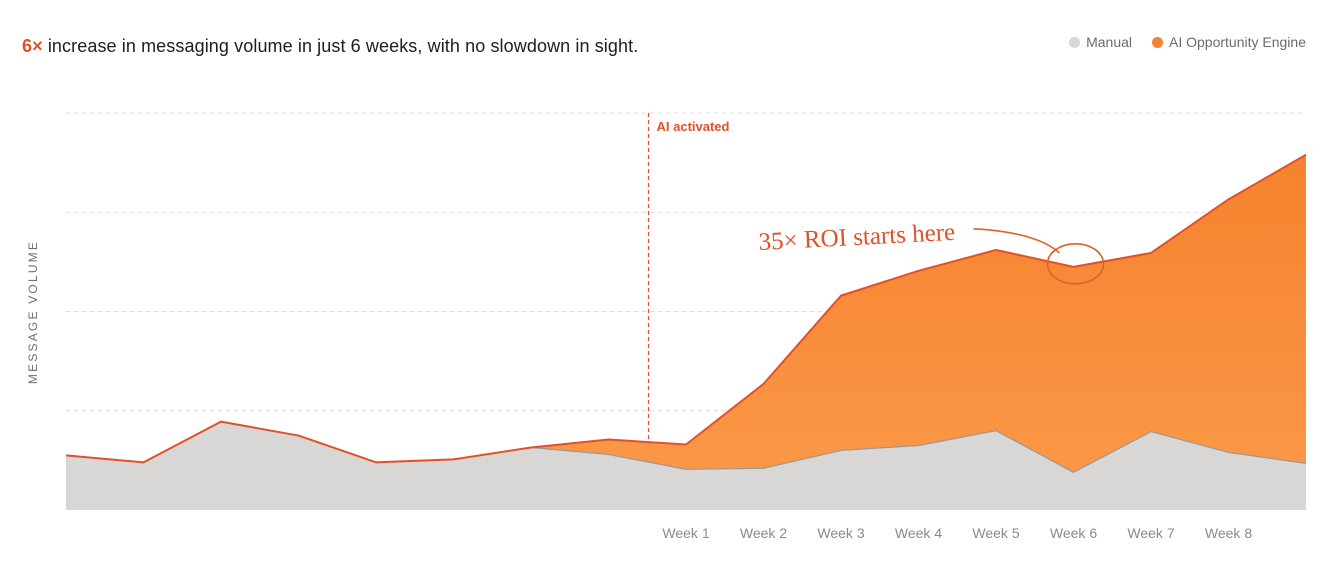 This screenshot has height=584, width=1328. What do you see at coordinates (1109, 42) in the screenshot?
I see `legend-label-manual: Manual` at bounding box center [1109, 42].